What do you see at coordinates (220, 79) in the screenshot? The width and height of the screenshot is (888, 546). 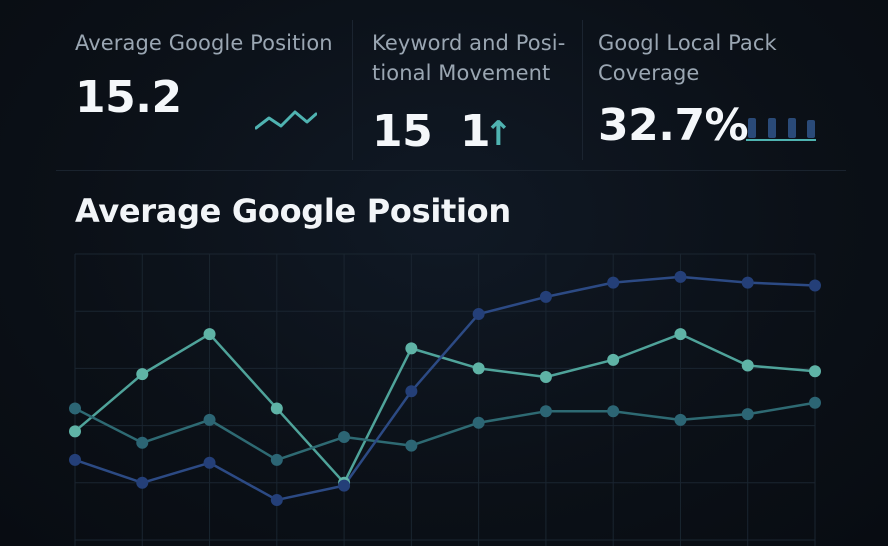 I see `kpi-average-position: Average Google Position 15.2` at bounding box center [220, 79].